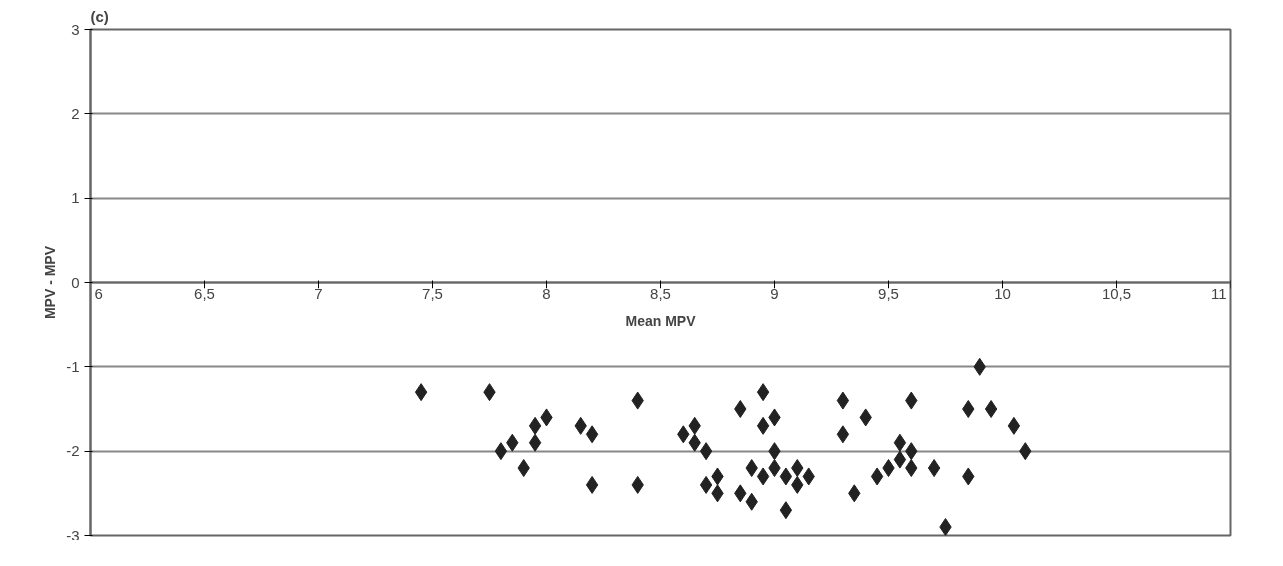 The image size is (1283, 566). I want to click on x-tick-label: 10,5, so click(1116, 293).